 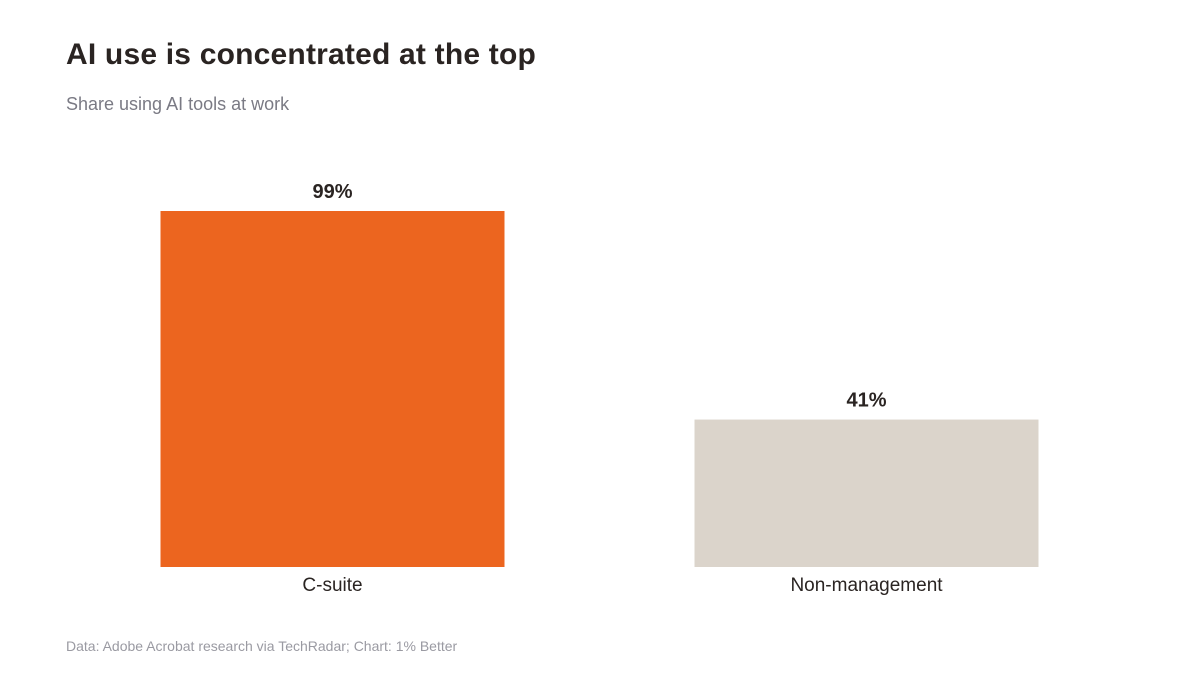 What do you see at coordinates (332, 192) in the screenshot?
I see `value-label: 99%` at bounding box center [332, 192].